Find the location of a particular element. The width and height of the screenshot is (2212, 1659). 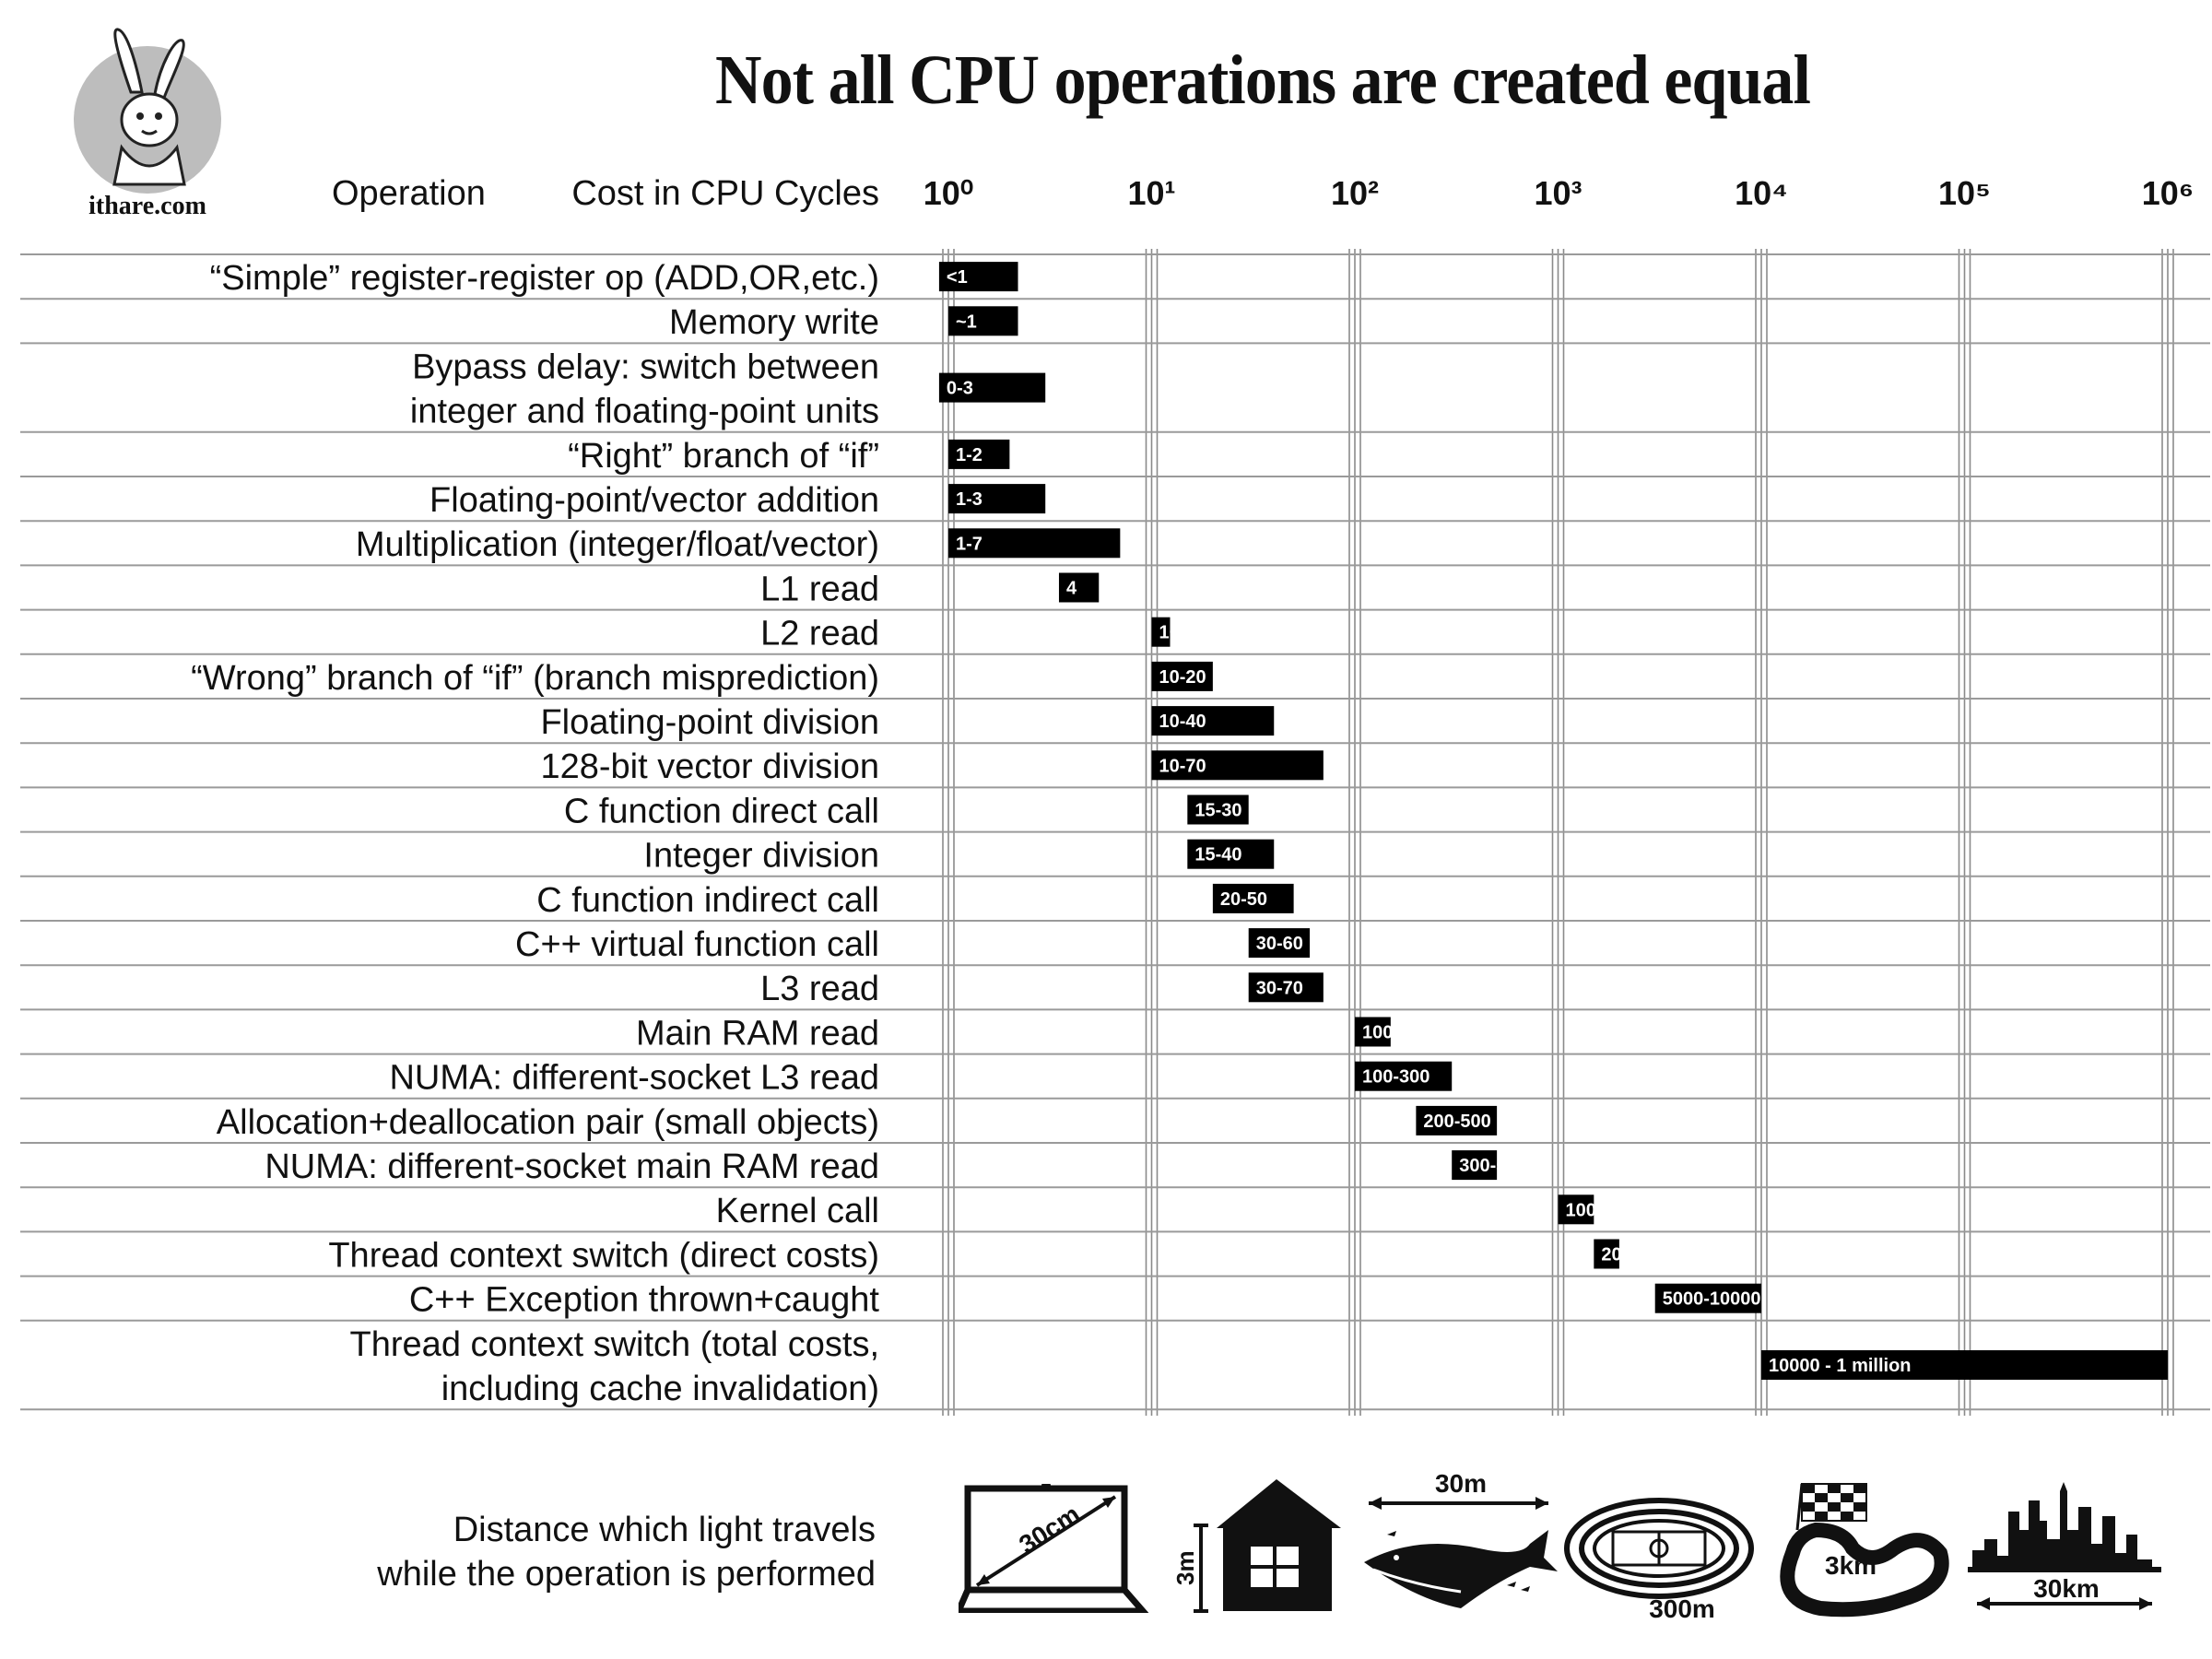

operation-label: 128-bit vector division is located at coordinates (709, 766).